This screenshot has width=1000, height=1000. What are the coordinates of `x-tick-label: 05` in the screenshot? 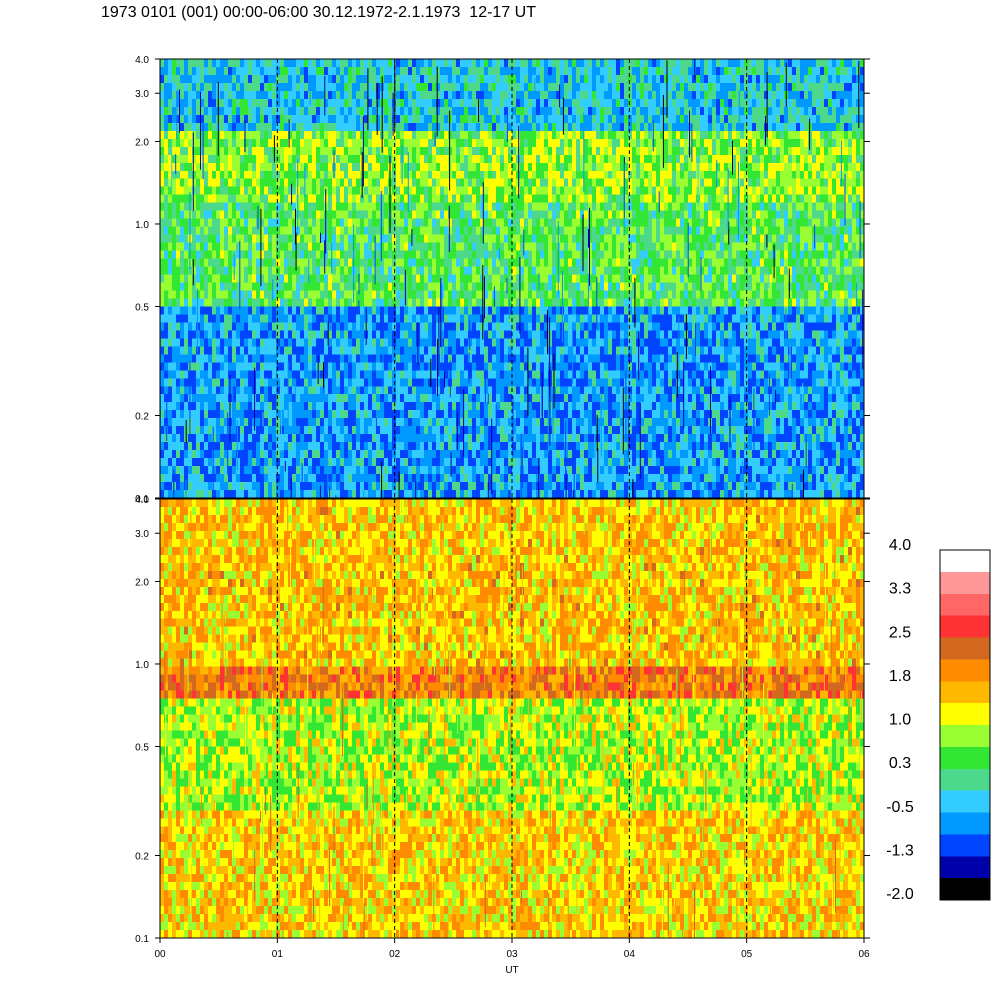 It's located at (747, 954).